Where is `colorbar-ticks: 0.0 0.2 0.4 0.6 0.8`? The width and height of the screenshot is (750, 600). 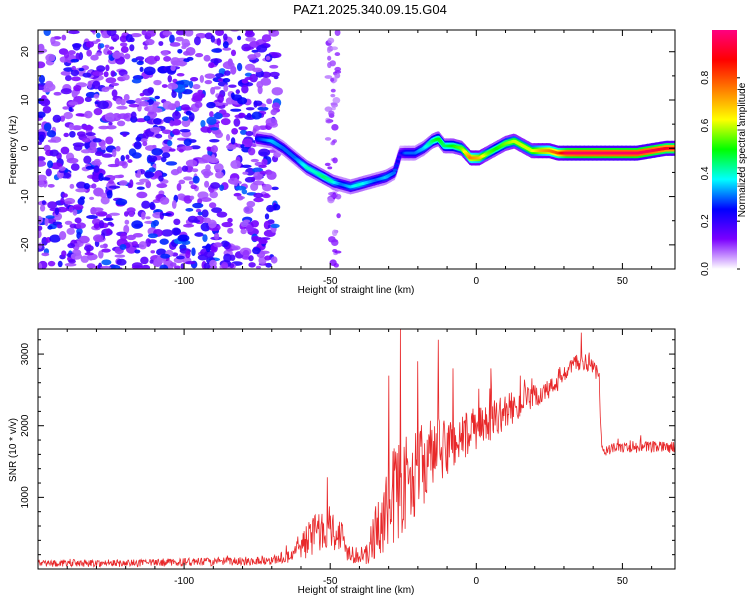 colorbar-ticks: 0.0 0.2 0.4 0.6 0.8 is located at coordinates (720, 173).